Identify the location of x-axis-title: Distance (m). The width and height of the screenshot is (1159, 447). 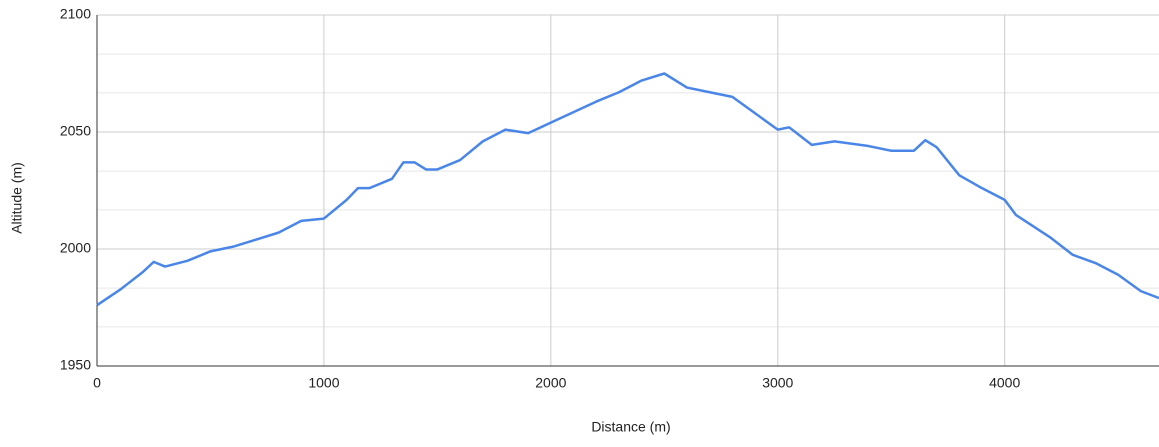
(630, 427).